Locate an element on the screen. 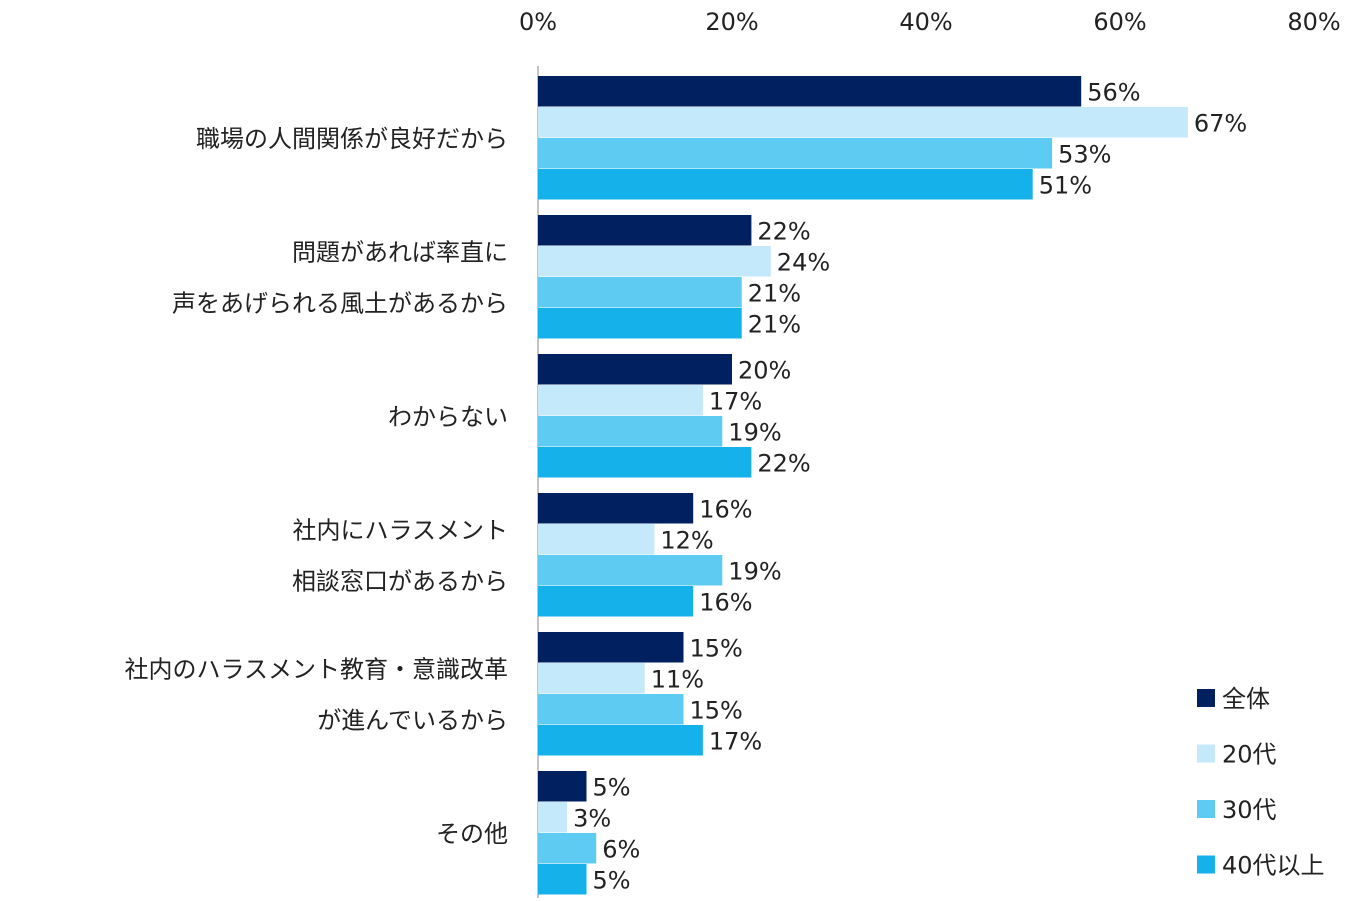  data-label: 51% is located at coordinates (1065, 185).